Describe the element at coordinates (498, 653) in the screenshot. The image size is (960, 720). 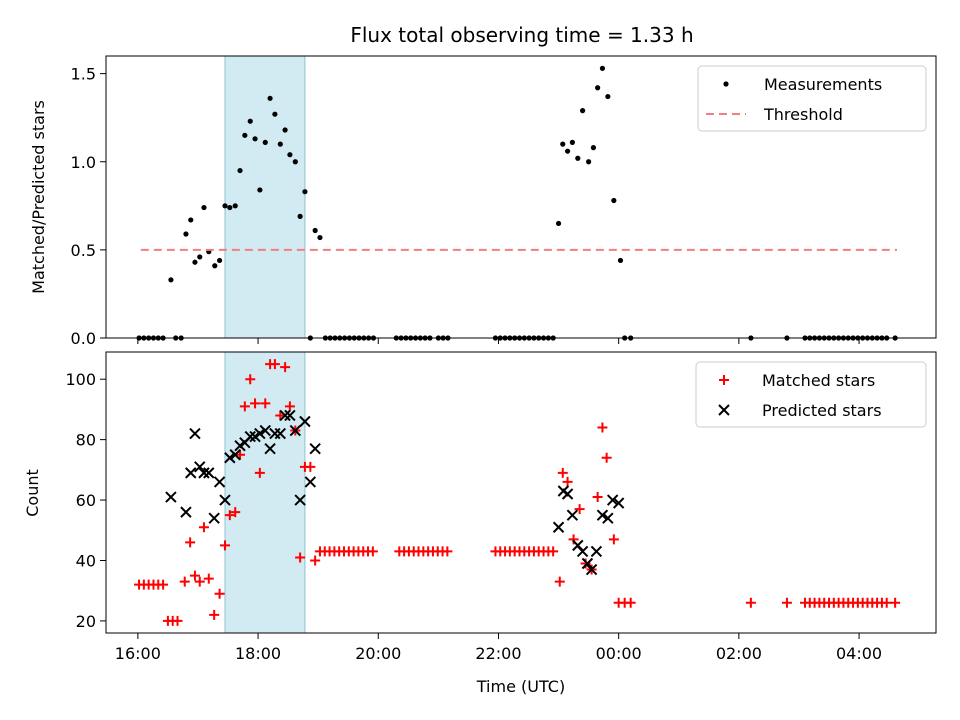
I see `x-tick-label: 22:00` at that location.